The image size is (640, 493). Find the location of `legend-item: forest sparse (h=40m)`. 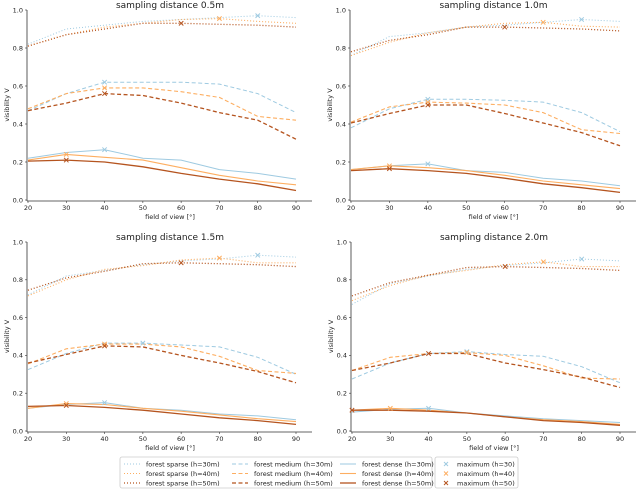

legend-item: forest sparse (h=40m) is located at coordinates (172, 474).